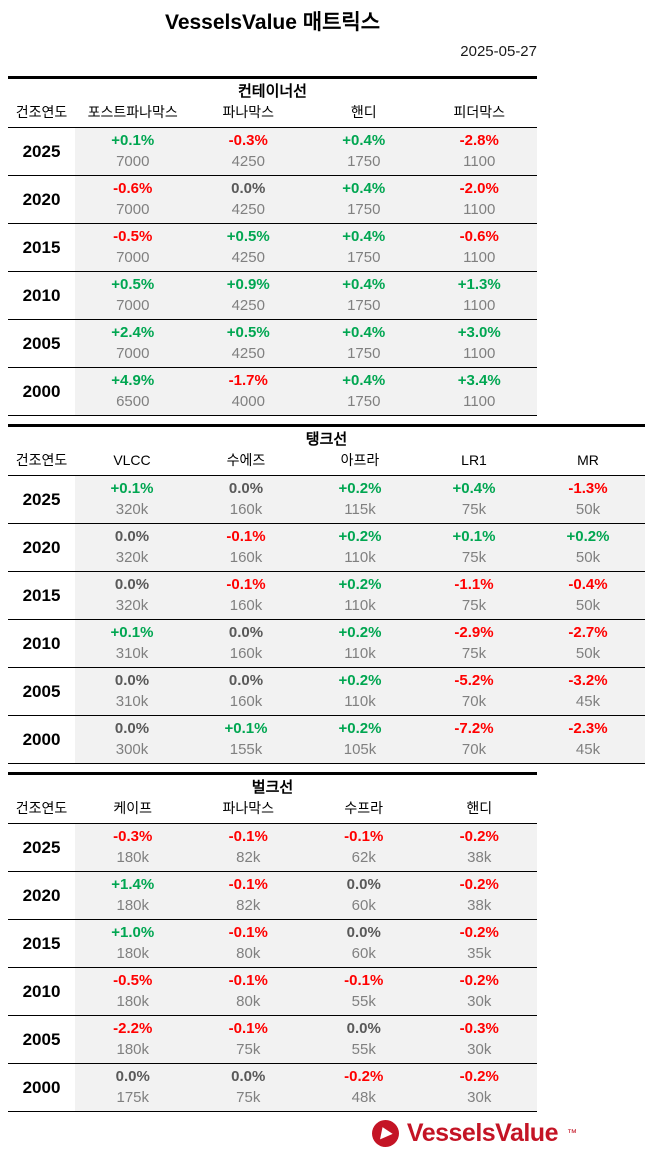 Image resolution: width=654 pixels, height=1158 pixels. Describe the element at coordinates (133, 401) in the screenshot. I see `cell-value: 6500` at that location.